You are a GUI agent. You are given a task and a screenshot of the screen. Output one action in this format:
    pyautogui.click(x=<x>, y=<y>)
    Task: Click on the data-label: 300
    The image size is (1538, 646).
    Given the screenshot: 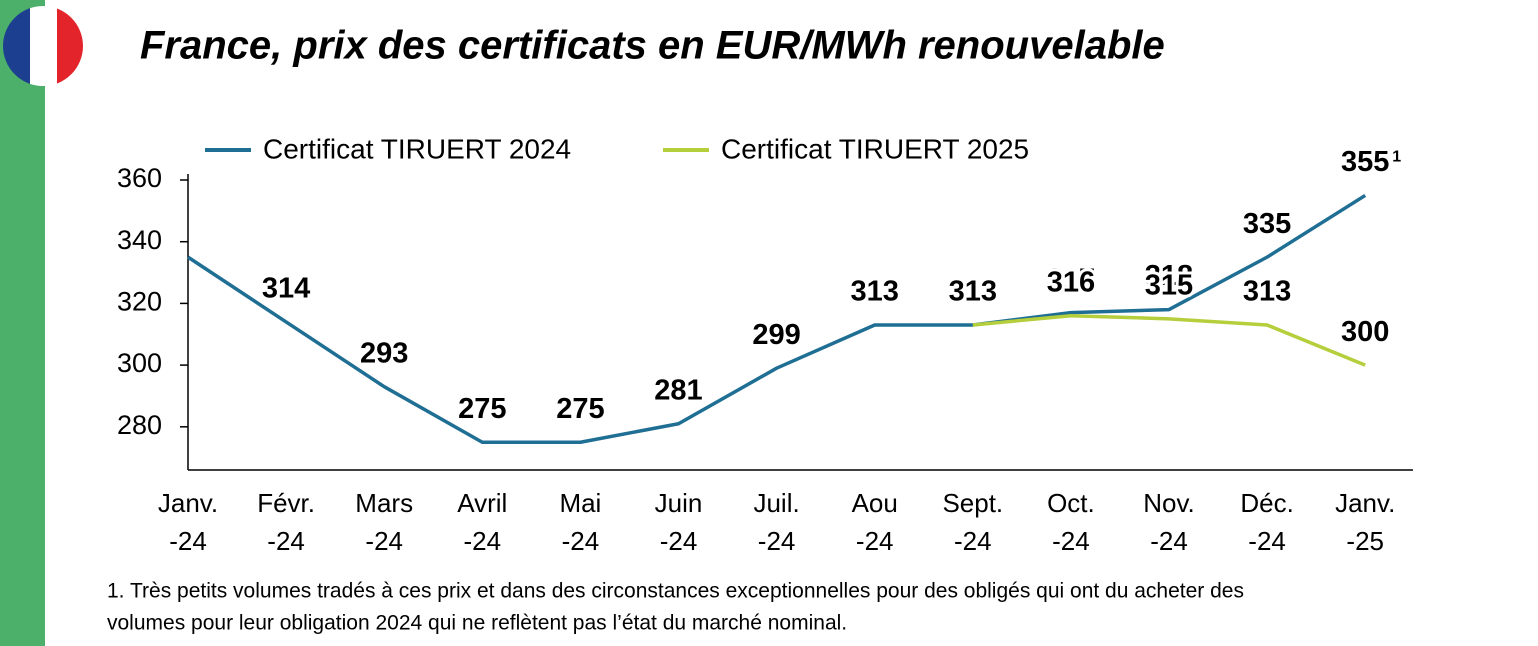 What is the action you would take?
    pyautogui.click(x=1365, y=332)
    